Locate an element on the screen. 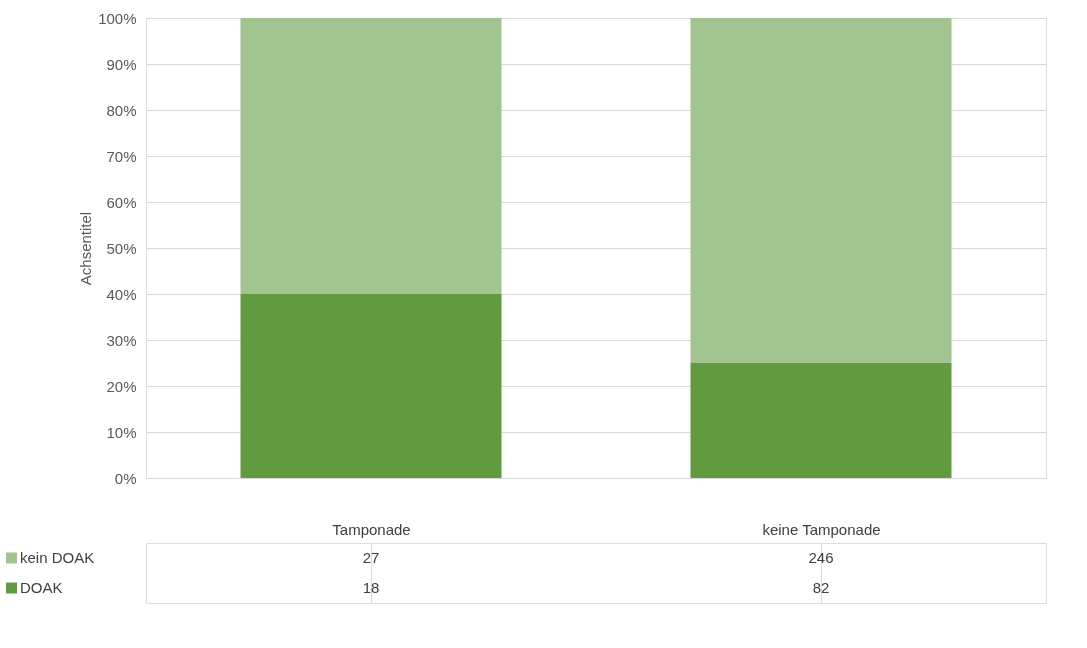 This screenshot has height=648, width=1087. y-axis-title: Achsentitel is located at coordinates (86, 248).